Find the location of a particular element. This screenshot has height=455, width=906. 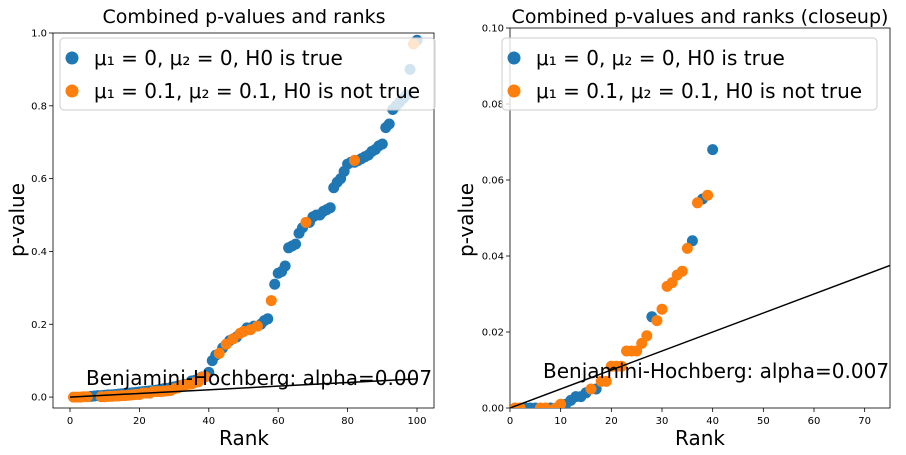

right-series-h0-not-true is located at coordinates (612, 298).